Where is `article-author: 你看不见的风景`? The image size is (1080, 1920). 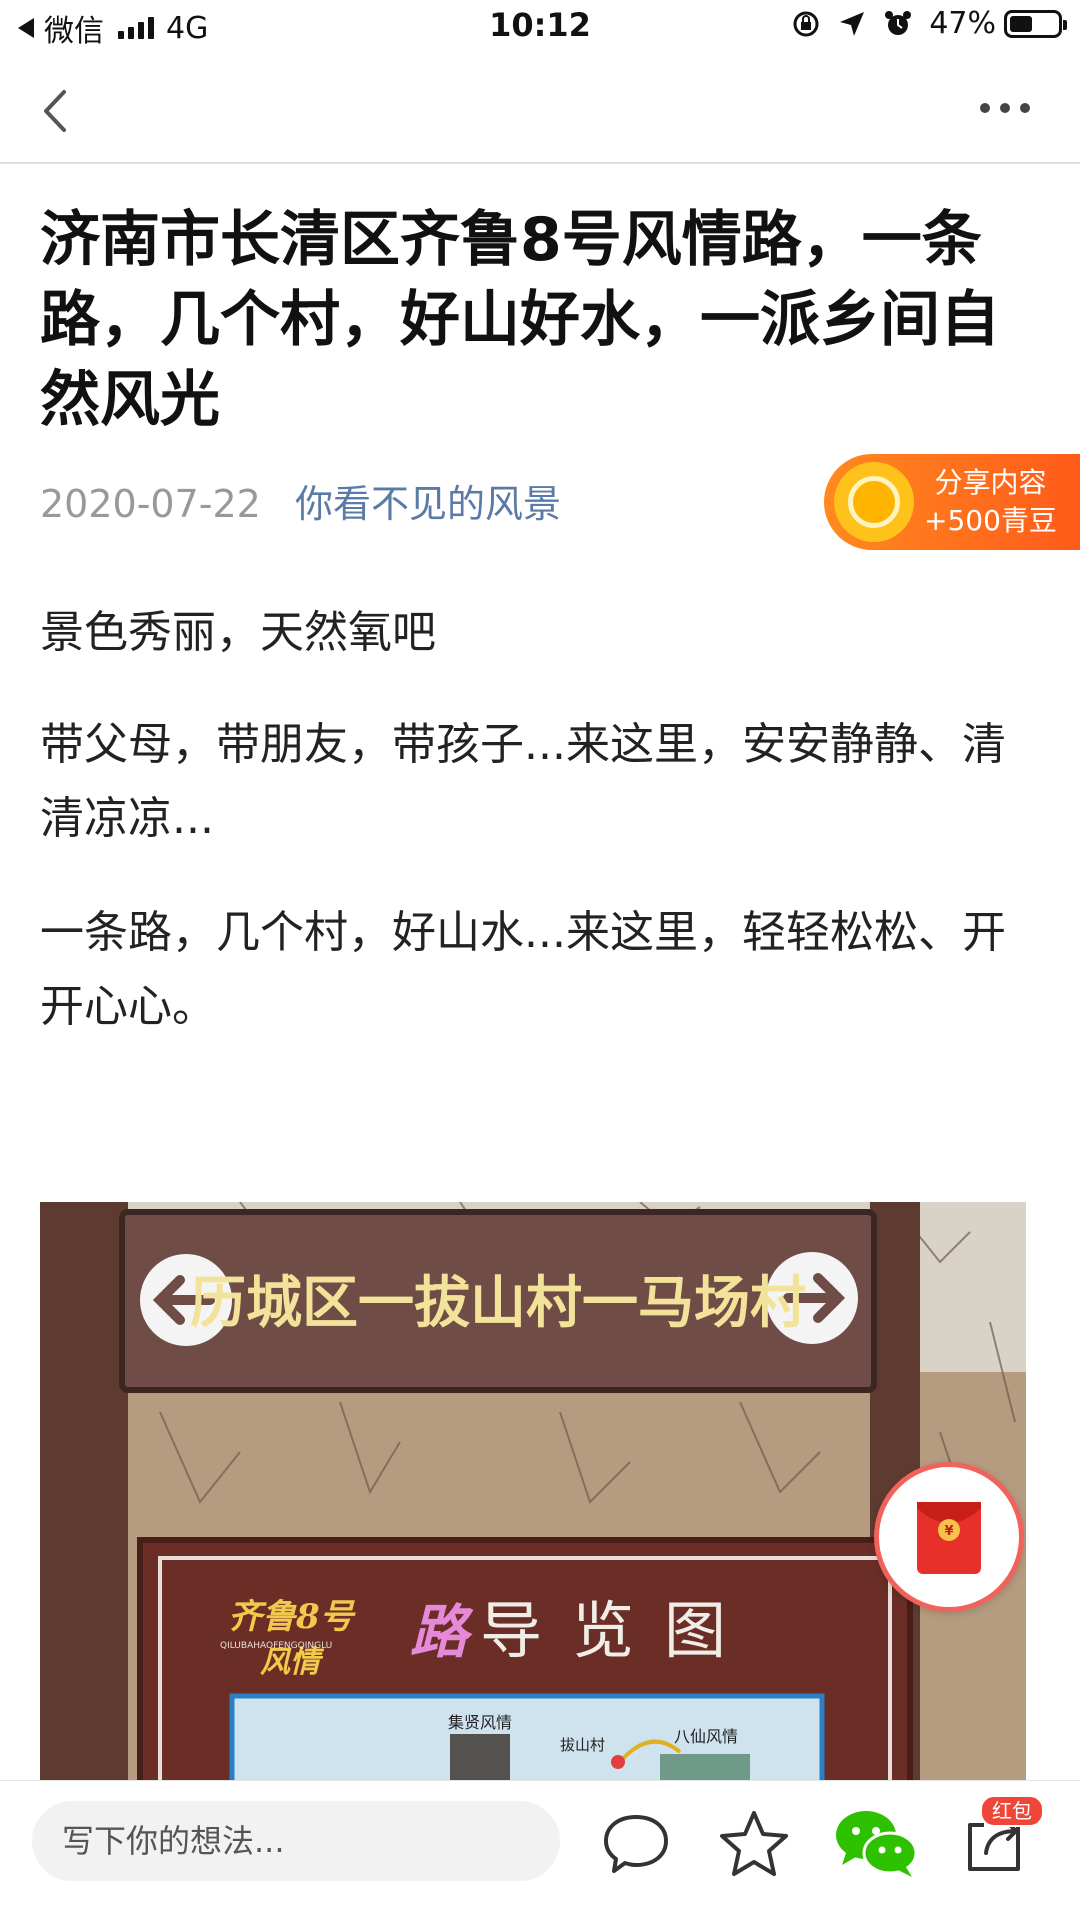
article-author: 你看不见的风景 is located at coordinates (427, 504).